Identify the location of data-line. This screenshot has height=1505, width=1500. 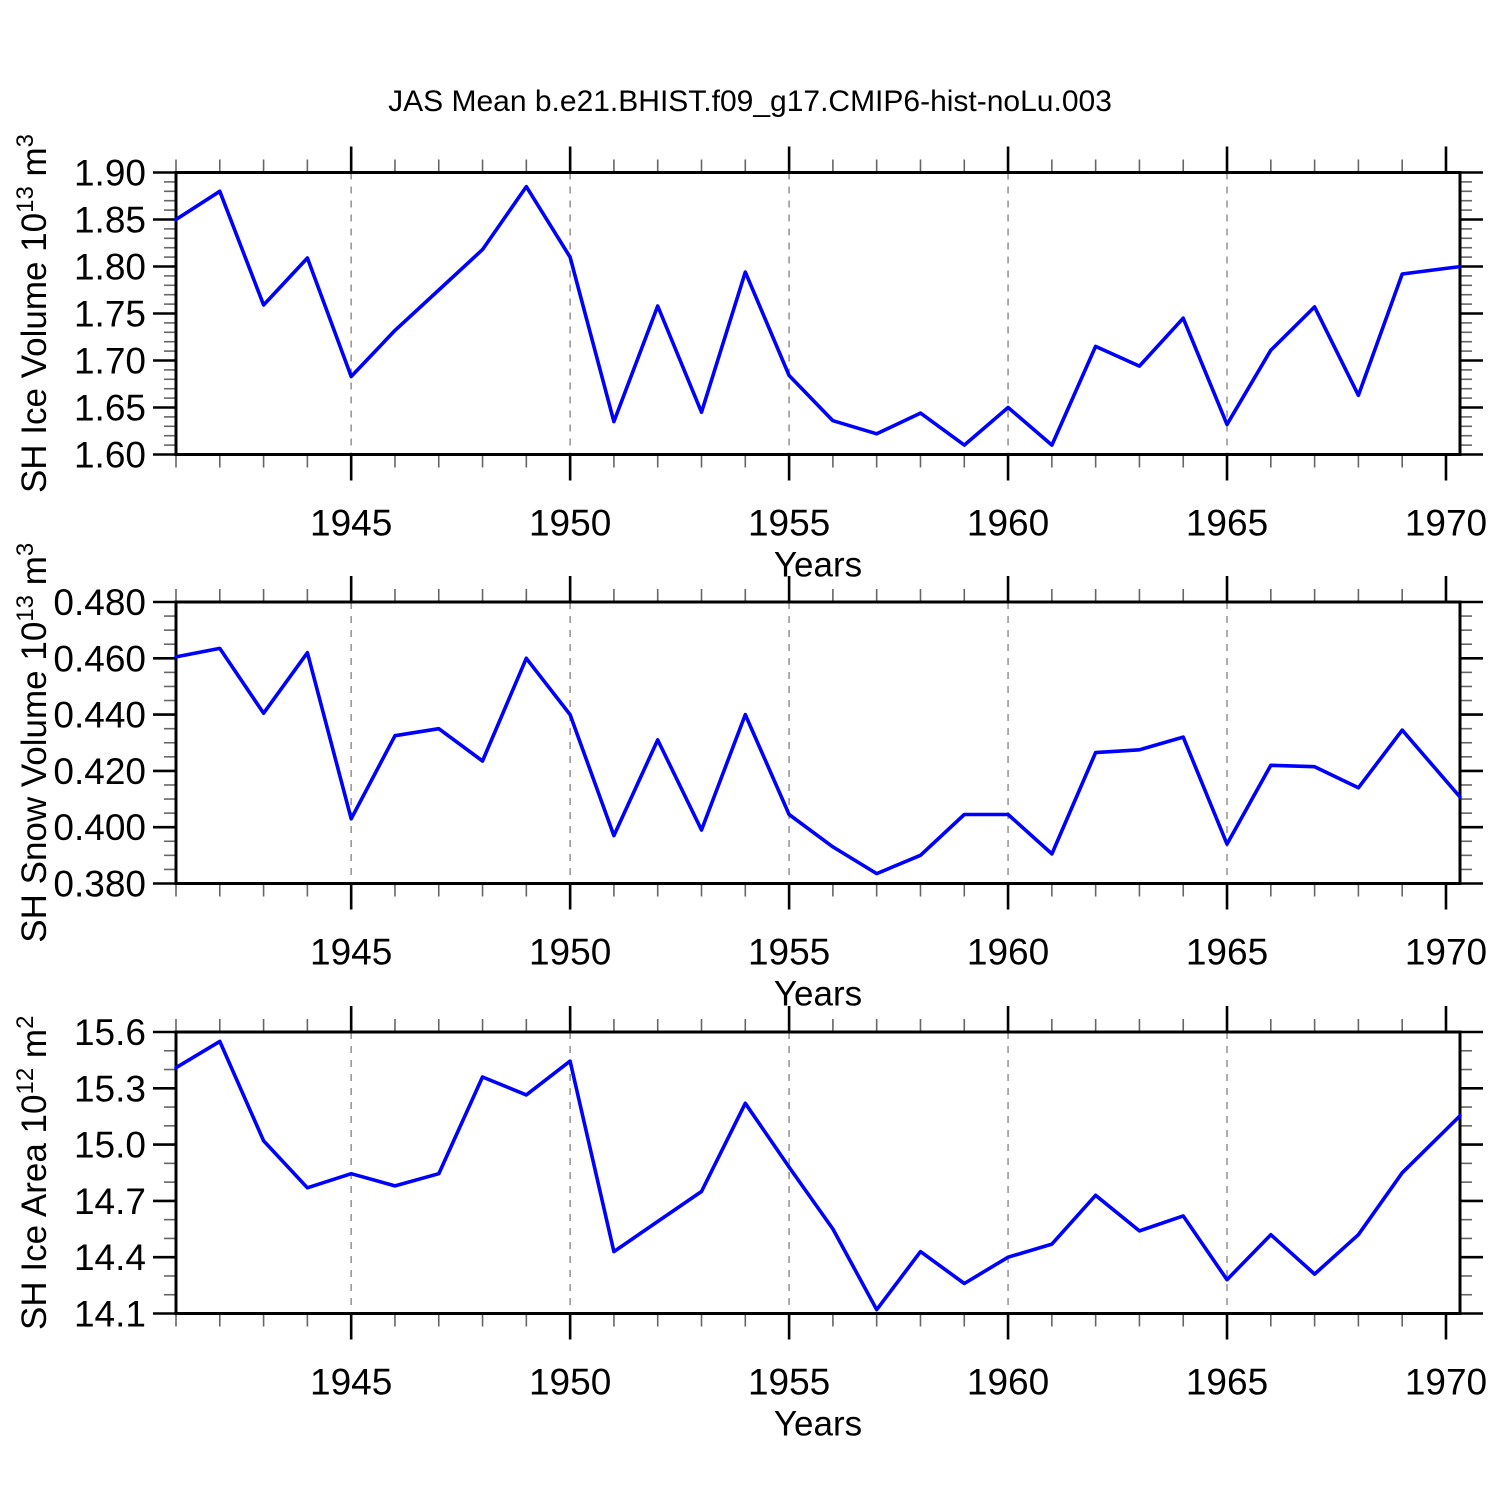
(818, 761).